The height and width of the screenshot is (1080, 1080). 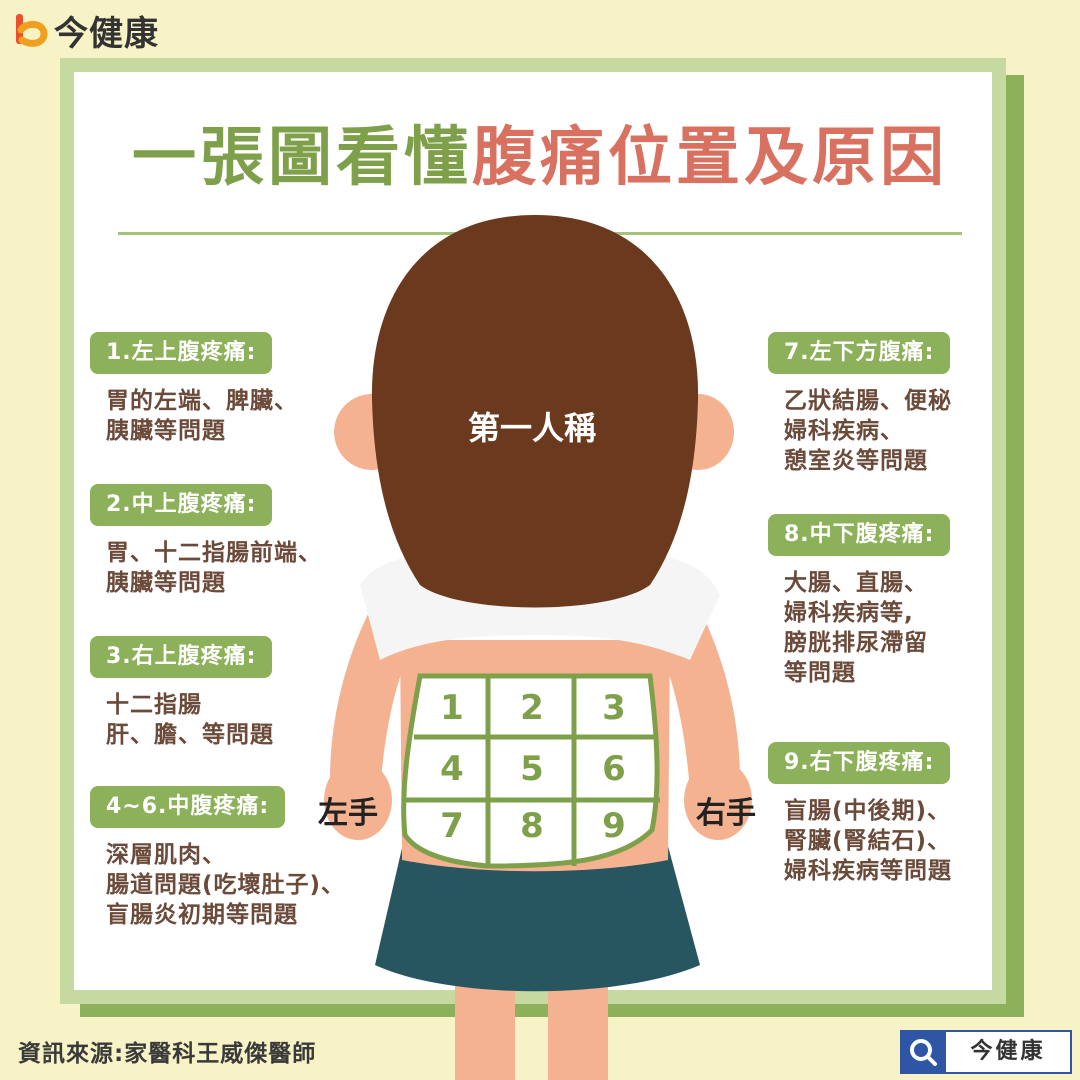 I want to click on desc-line: 胃、十二指腸前端、, so click(x=214, y=553).